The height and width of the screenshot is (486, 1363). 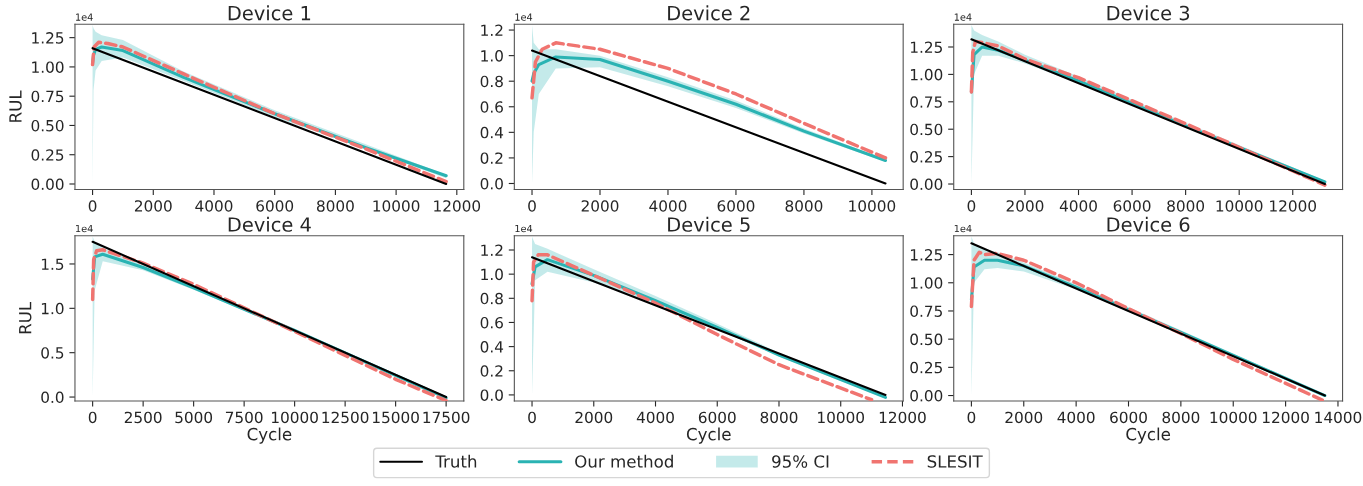 What do you see at coordinates (194, 417) in the screenshot?
I see `x-tick-label: 5000` at bounding box center [194, 417].